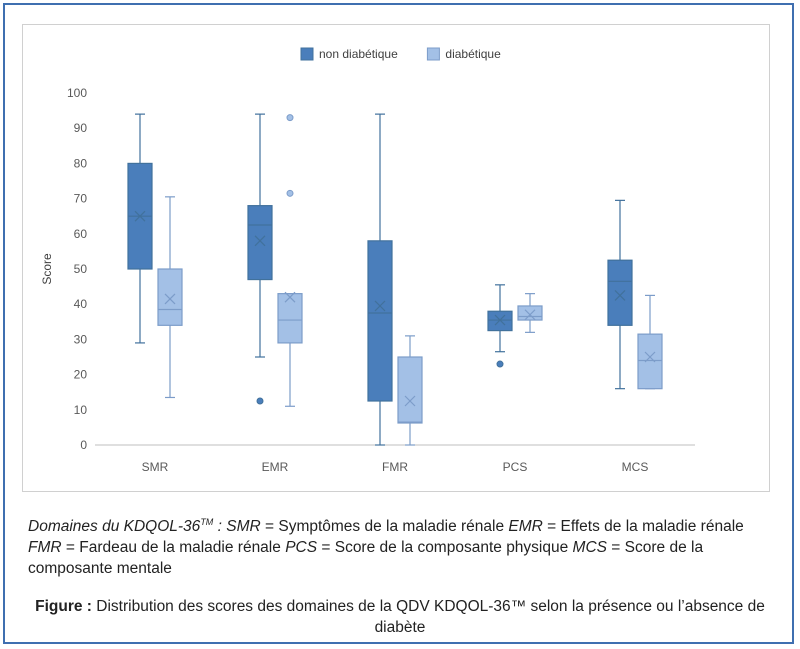  I want to click on y-tick-label: 100, so click(77, 93).